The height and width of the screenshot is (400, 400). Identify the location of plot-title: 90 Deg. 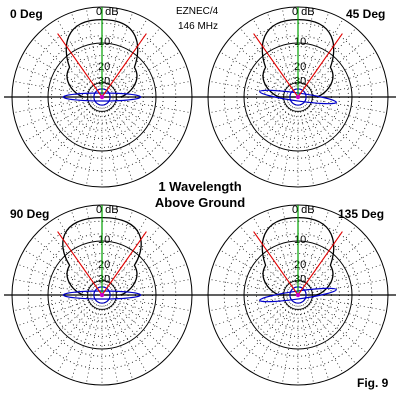
(29, 214).